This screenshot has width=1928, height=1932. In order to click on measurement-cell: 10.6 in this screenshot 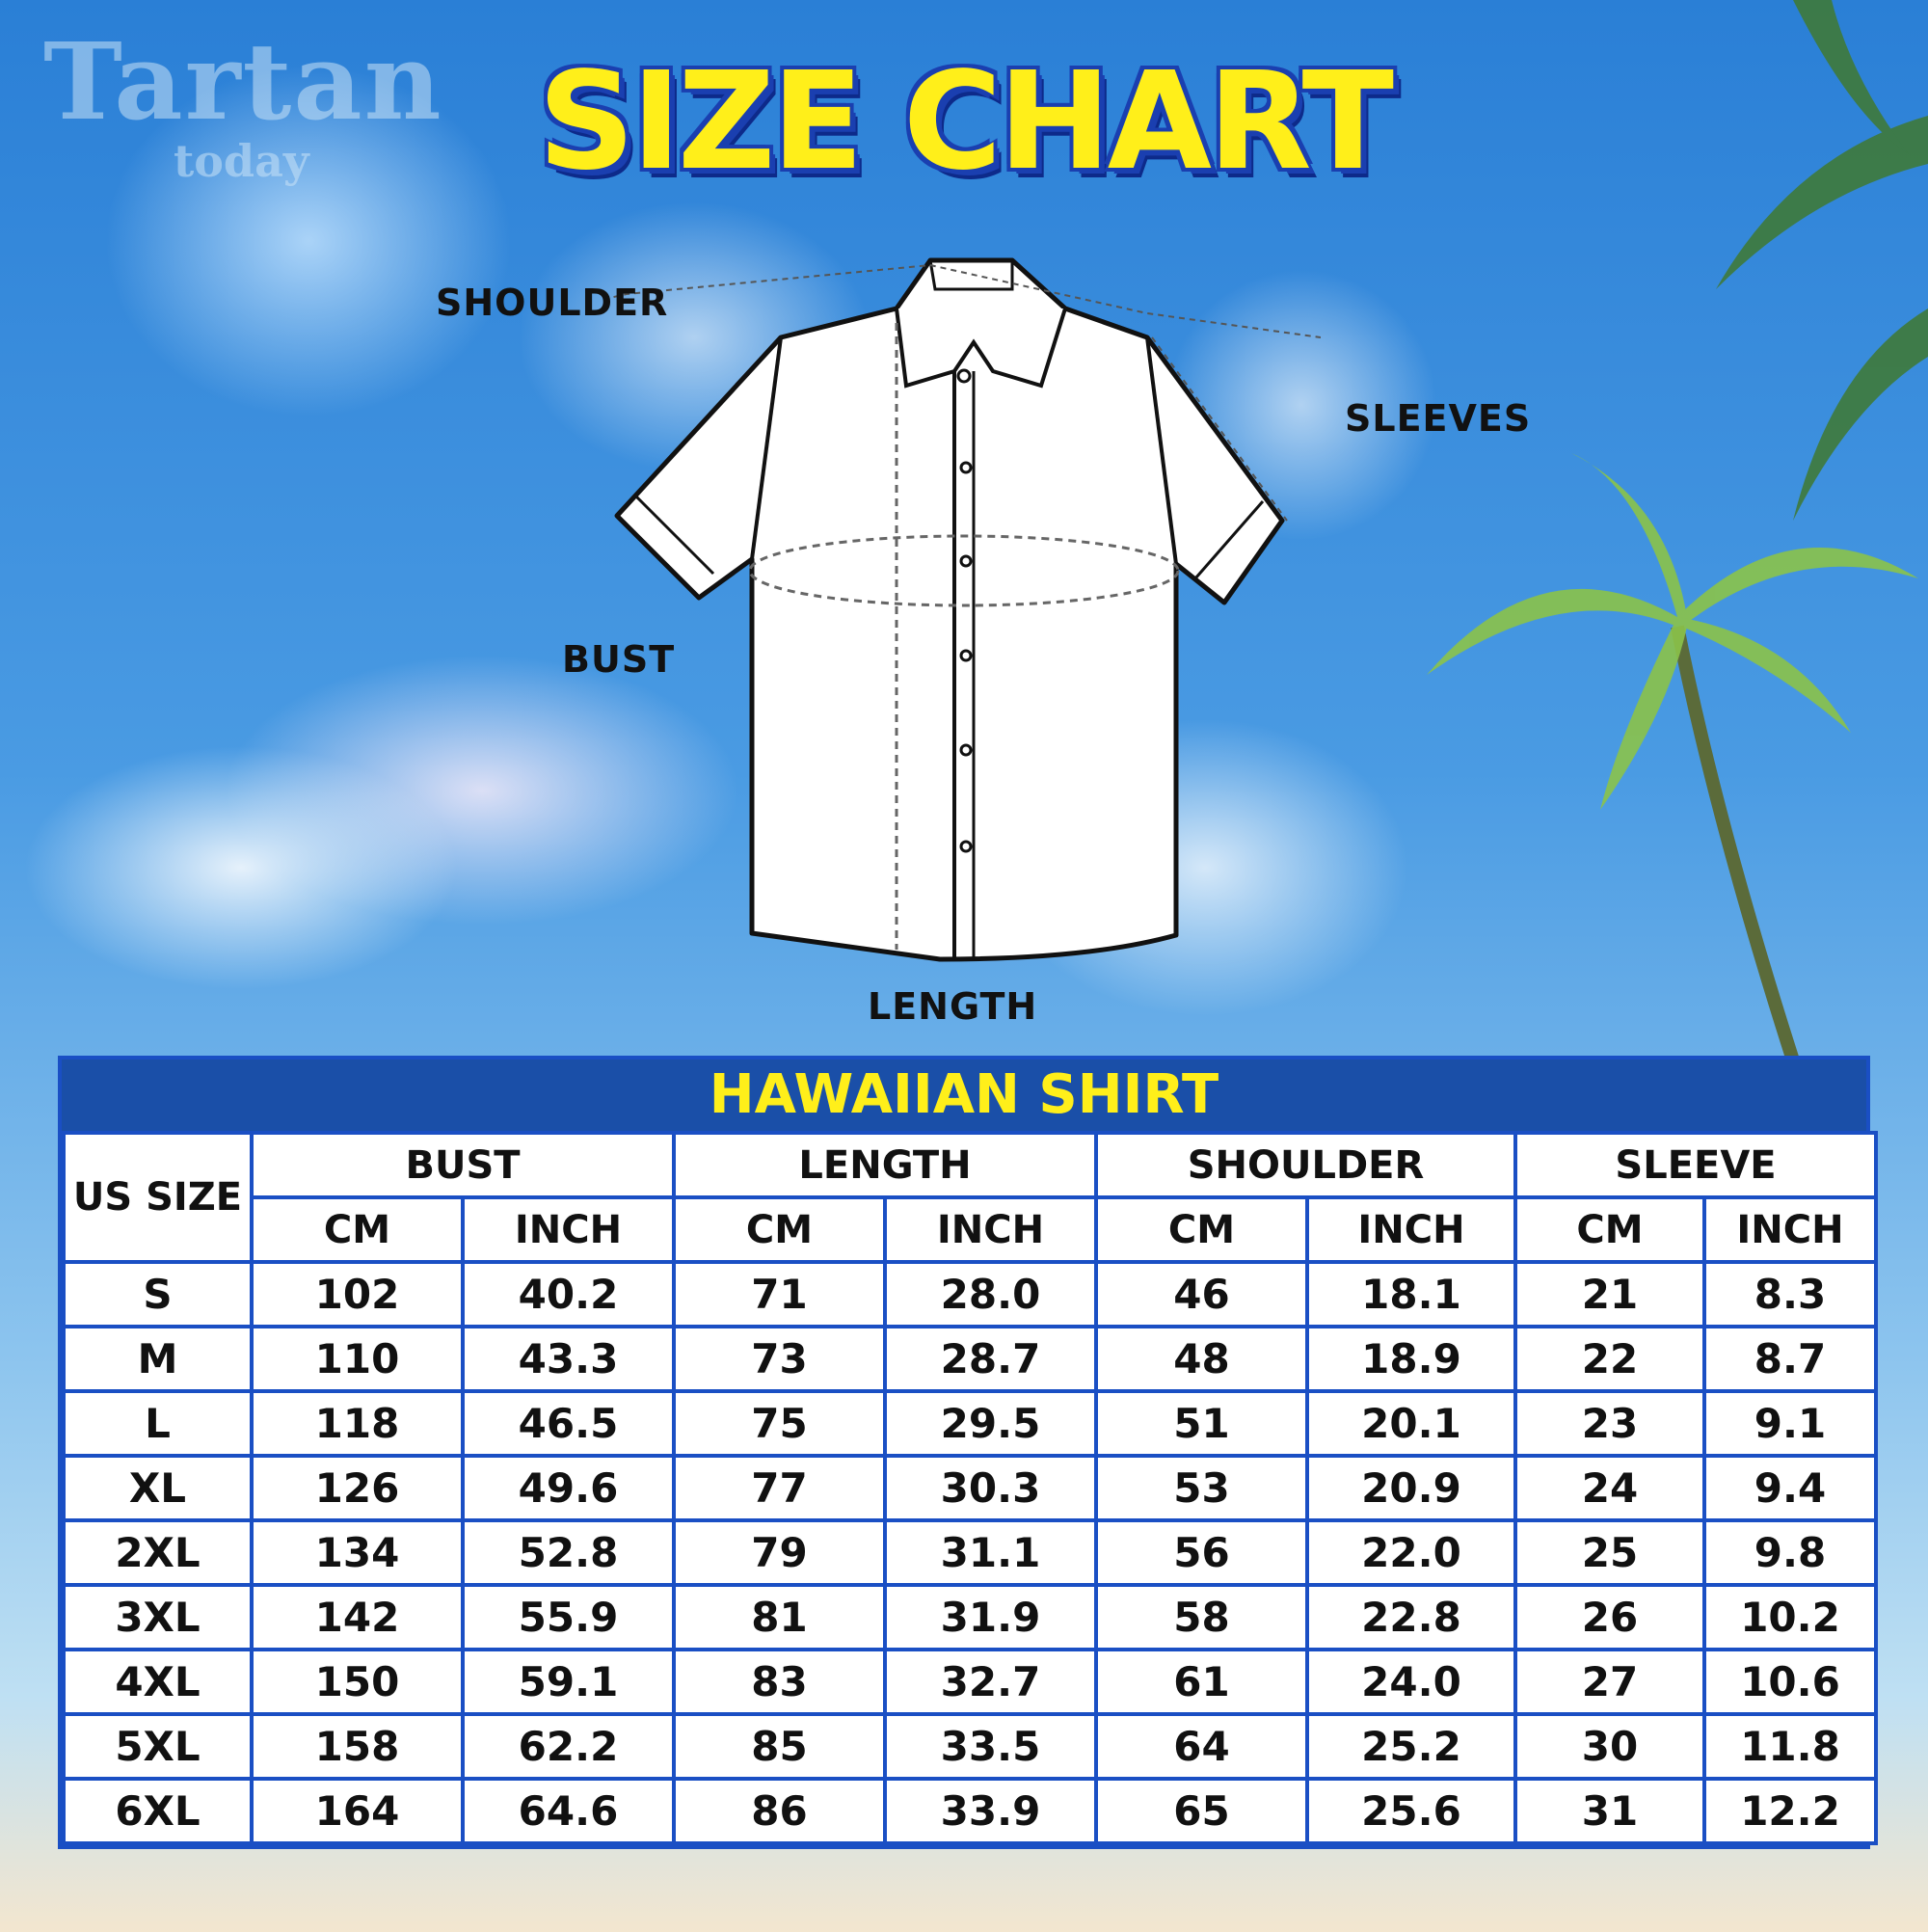, I will do `click(1790, 1682)`.